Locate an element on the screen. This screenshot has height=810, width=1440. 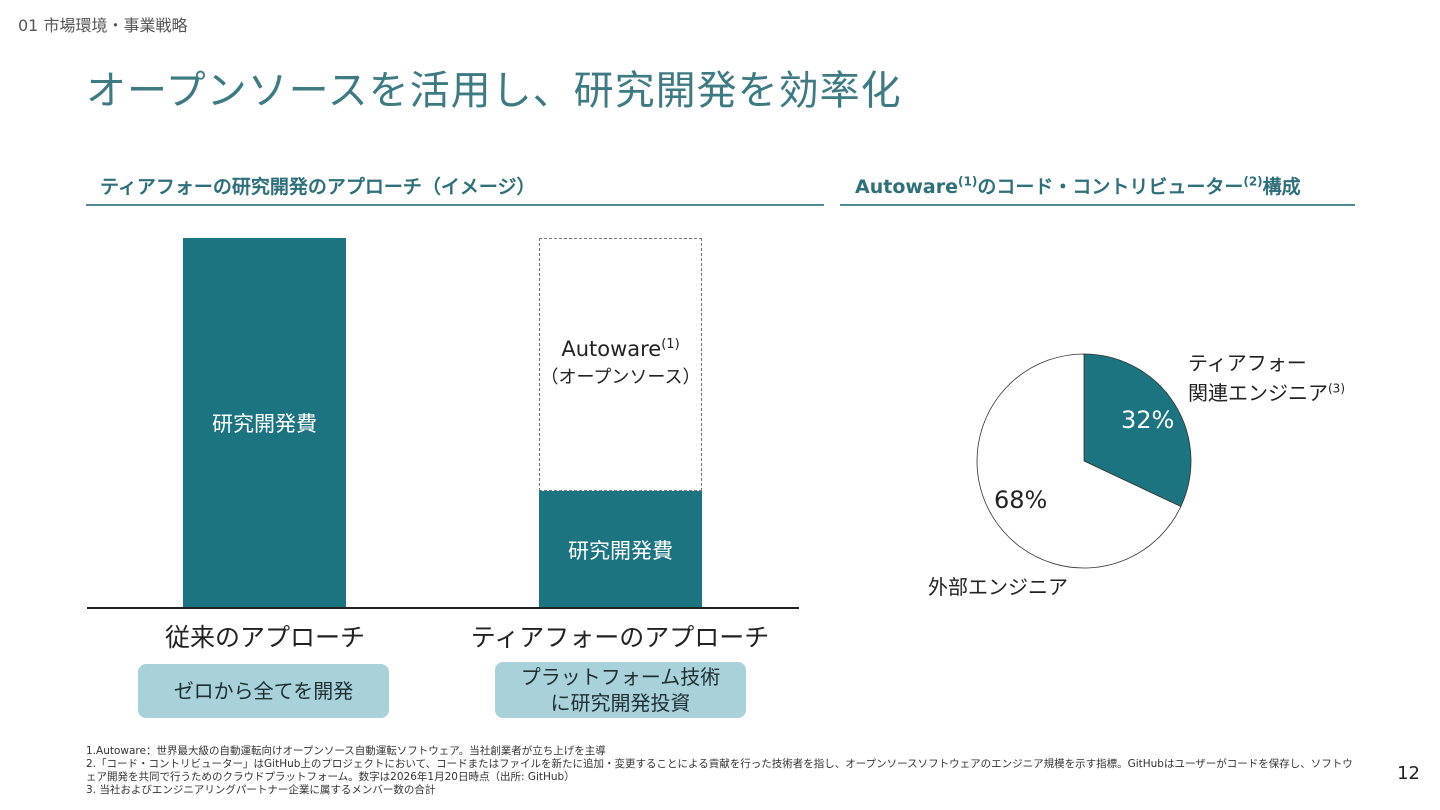
contributor-pie-chart is located at coordinates (1084, 461).